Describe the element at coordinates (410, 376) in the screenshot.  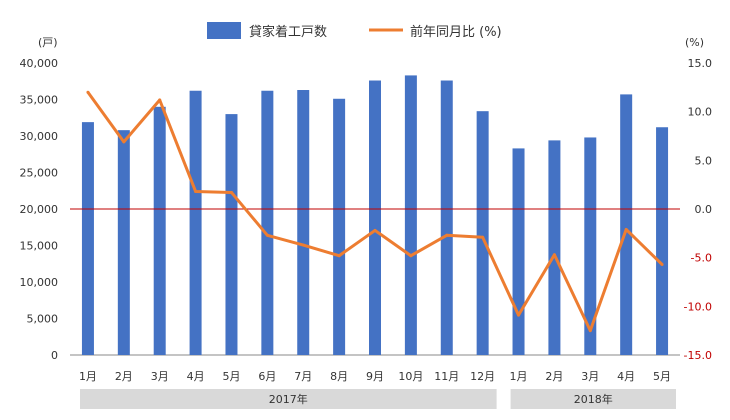
I see `x-tick-label: 10月` at that location.